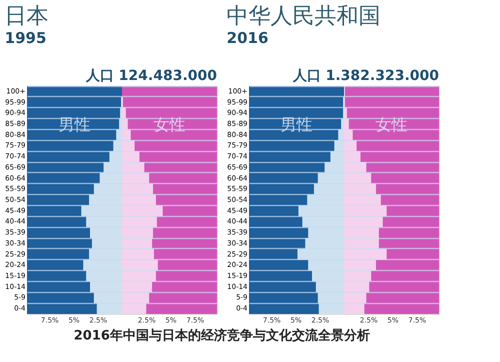 The width and height of the screenshot is (500, 362). Describe the element at coordinates (303, 16) in the screenshot. I see `chart-title: 中华人民共和国` at that location.